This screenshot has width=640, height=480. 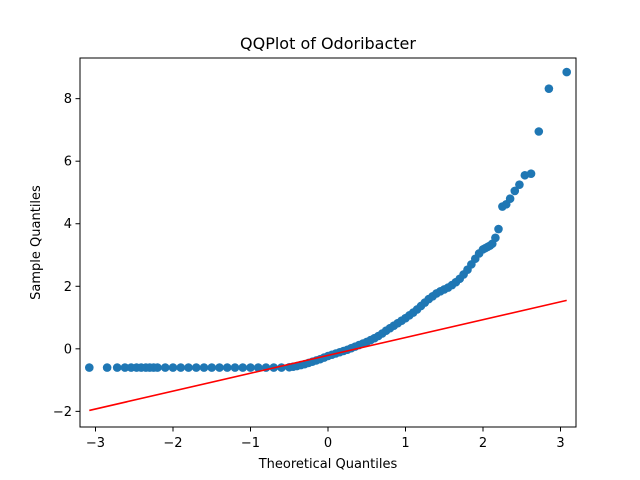 I want to click on x-tick-label: −2, so click(x=172, y=443).